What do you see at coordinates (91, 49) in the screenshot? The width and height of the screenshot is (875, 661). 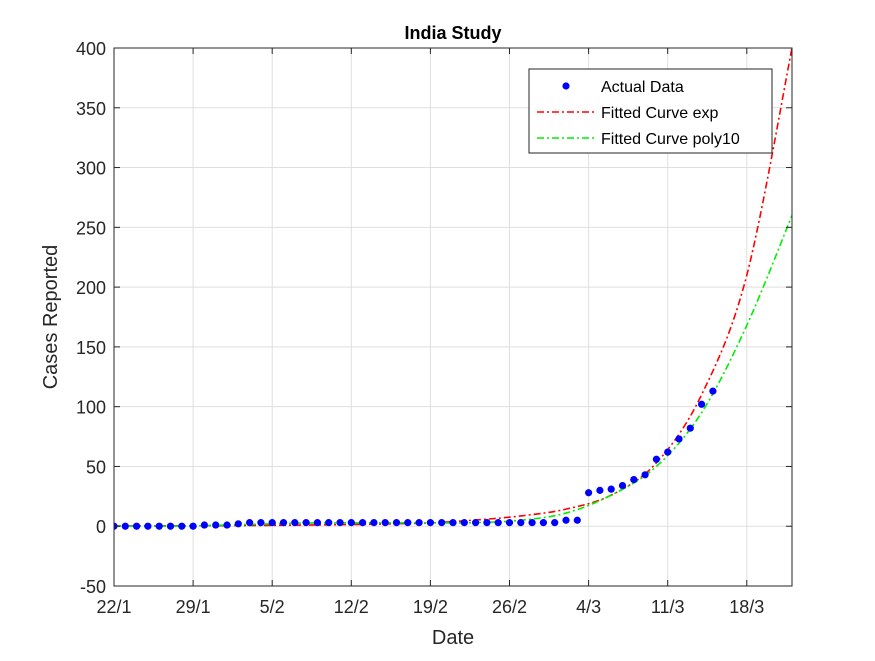 I see `y-tick-label: 400` at bounding box center [91, 49].